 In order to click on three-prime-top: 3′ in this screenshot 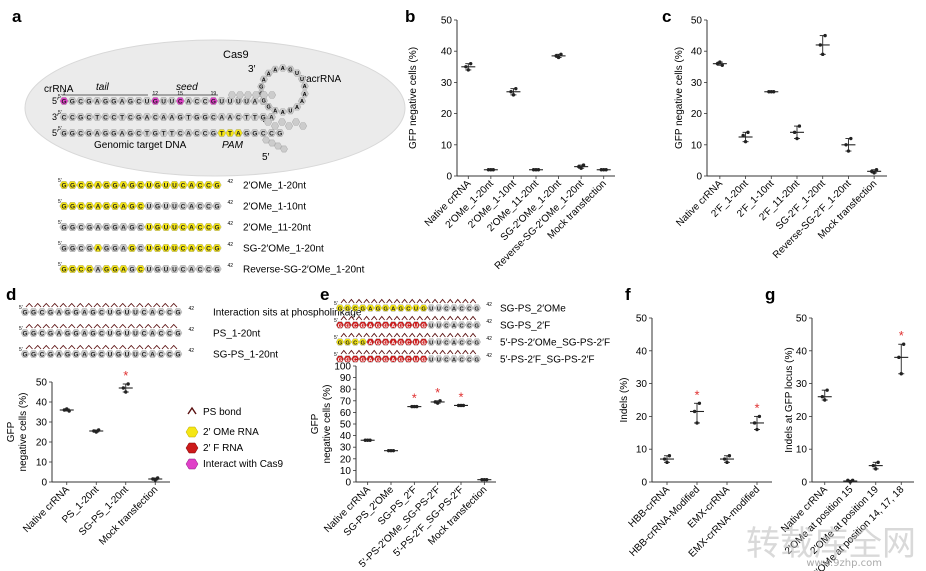, I will do `click(252, 69)`.